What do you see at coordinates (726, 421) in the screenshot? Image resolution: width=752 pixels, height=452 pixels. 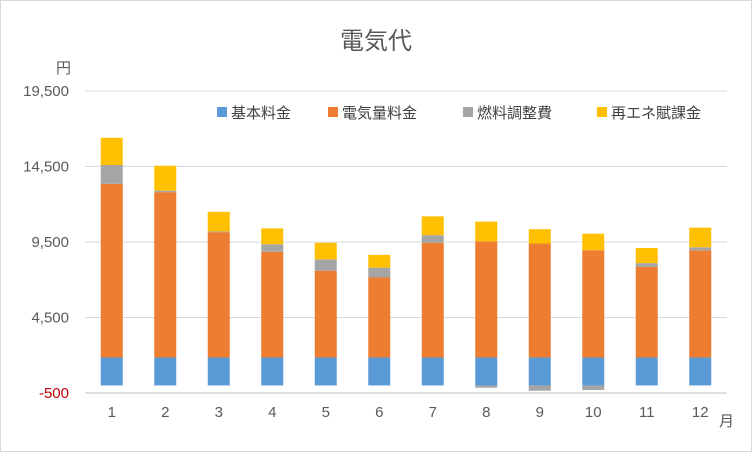 I see `x-axis-unit-label: 月` at bounding box center [726, 421].